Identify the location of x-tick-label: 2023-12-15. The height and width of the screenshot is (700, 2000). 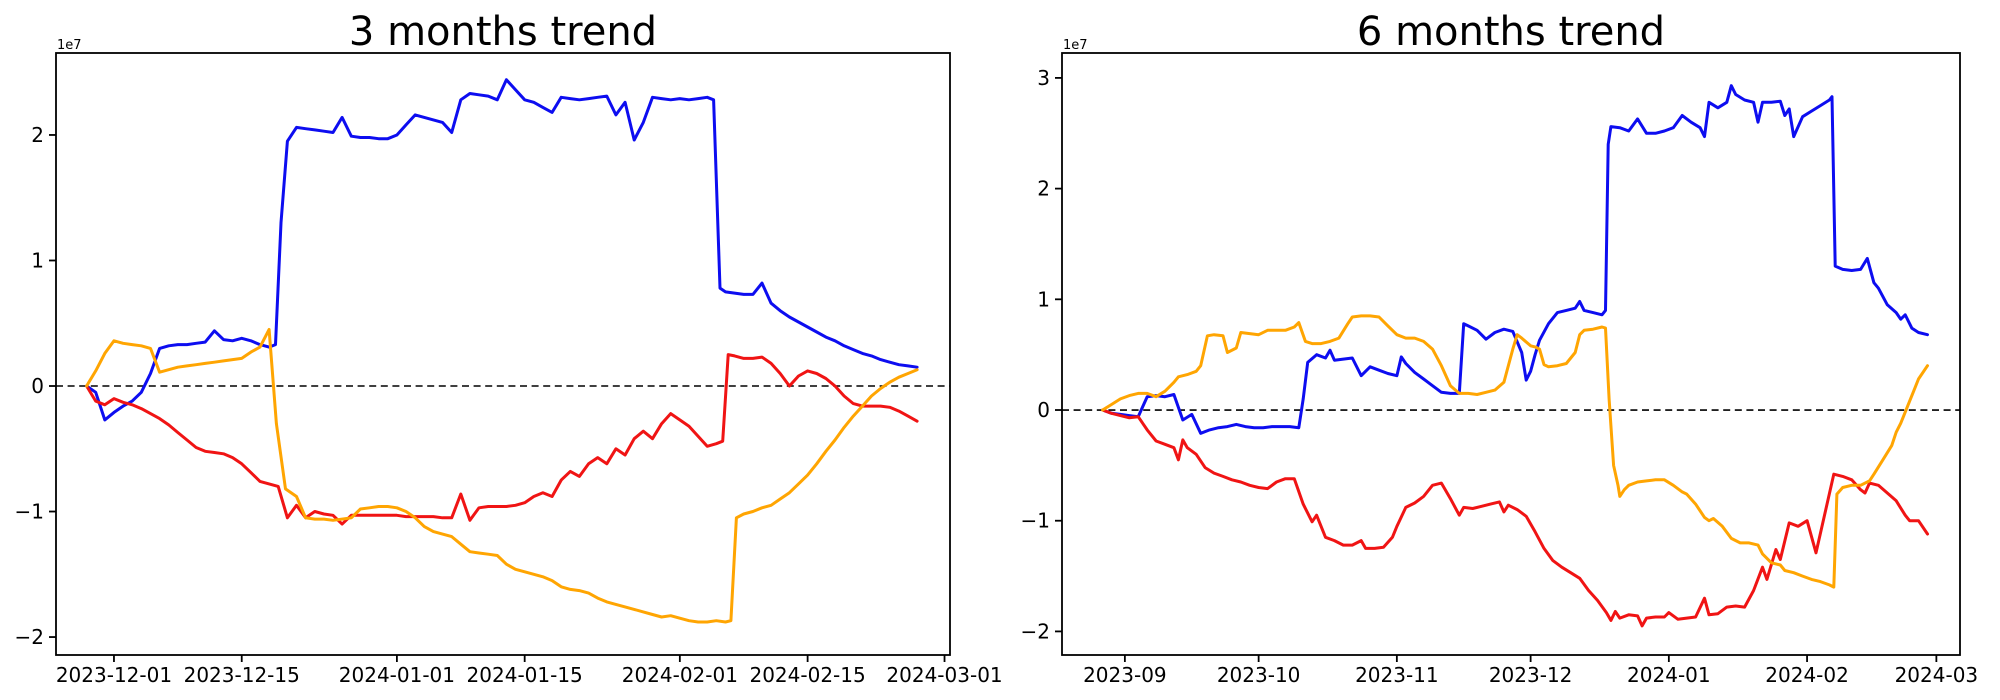
(242, 675).